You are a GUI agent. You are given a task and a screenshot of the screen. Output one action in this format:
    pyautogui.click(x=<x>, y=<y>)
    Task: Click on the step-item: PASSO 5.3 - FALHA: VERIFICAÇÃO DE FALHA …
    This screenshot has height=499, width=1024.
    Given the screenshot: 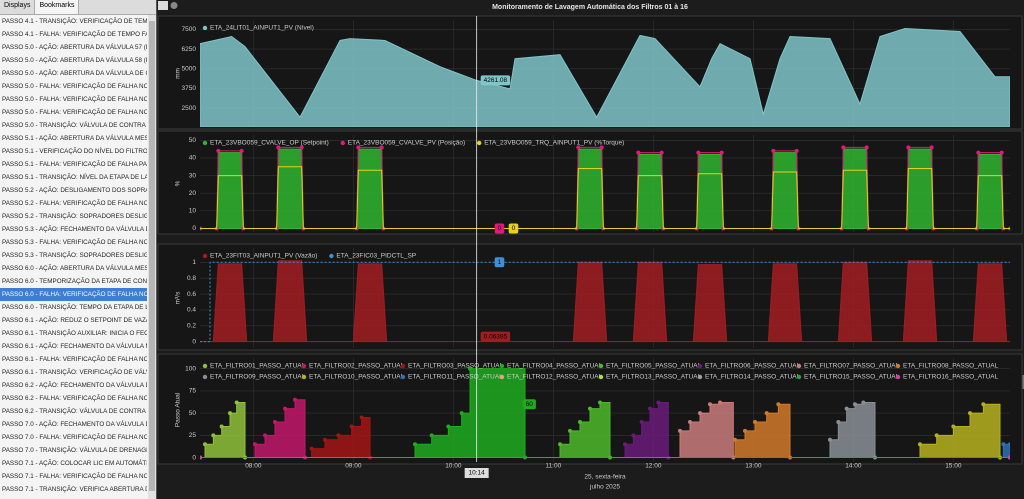 What is the action you would take?
    pyautogui.click(x=74, y=242)
    